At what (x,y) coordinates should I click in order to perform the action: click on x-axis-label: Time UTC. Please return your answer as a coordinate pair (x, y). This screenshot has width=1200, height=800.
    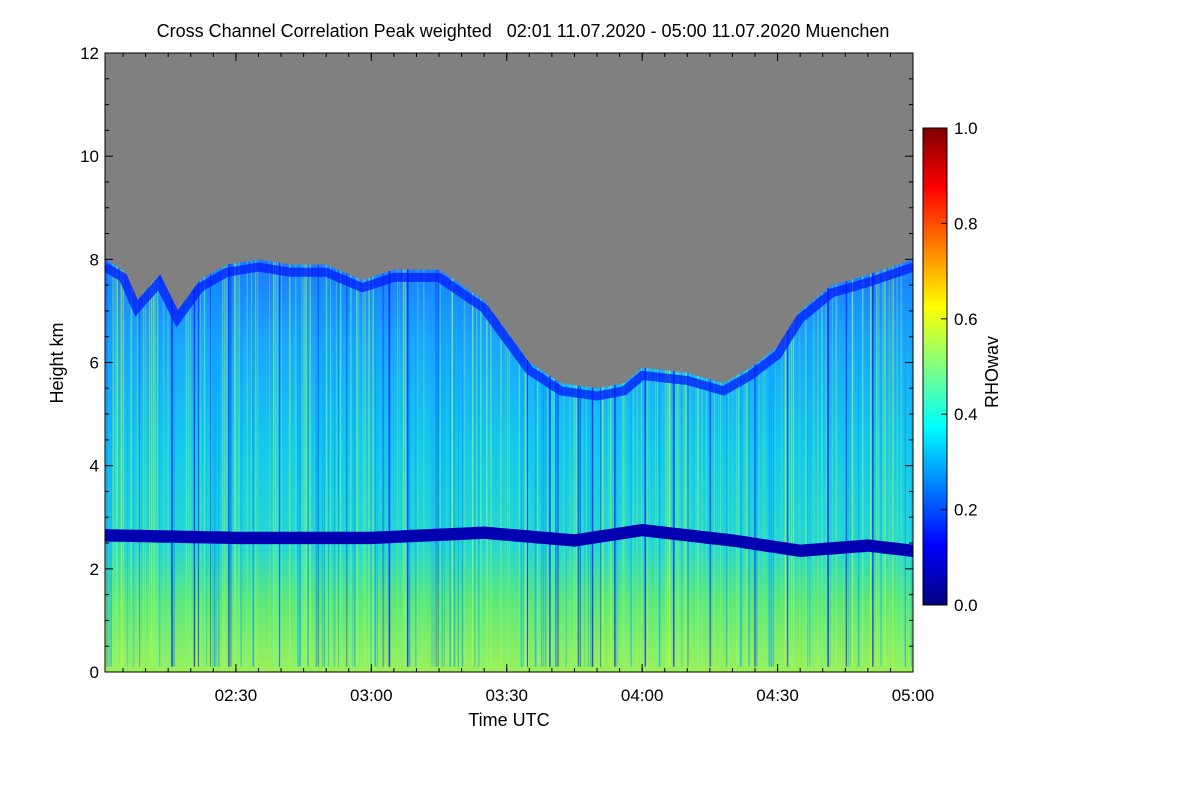
    Looking at the image, I should click on (508, 720).